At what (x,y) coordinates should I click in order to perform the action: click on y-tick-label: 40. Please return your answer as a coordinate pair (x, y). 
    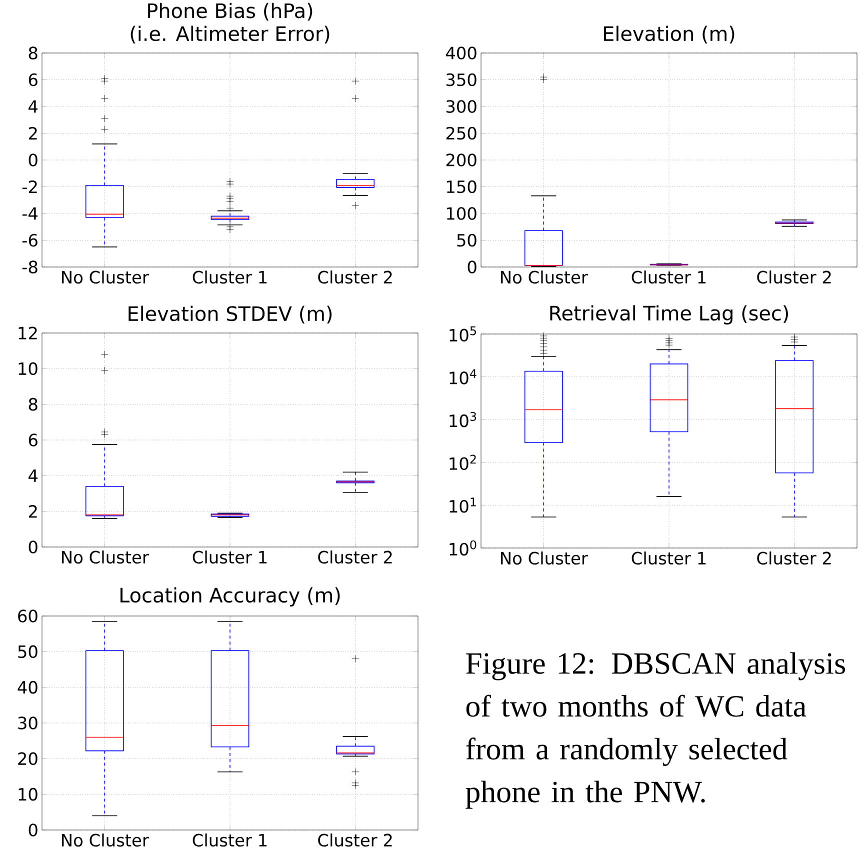
    Looking at the image, I should click on (28, 687).